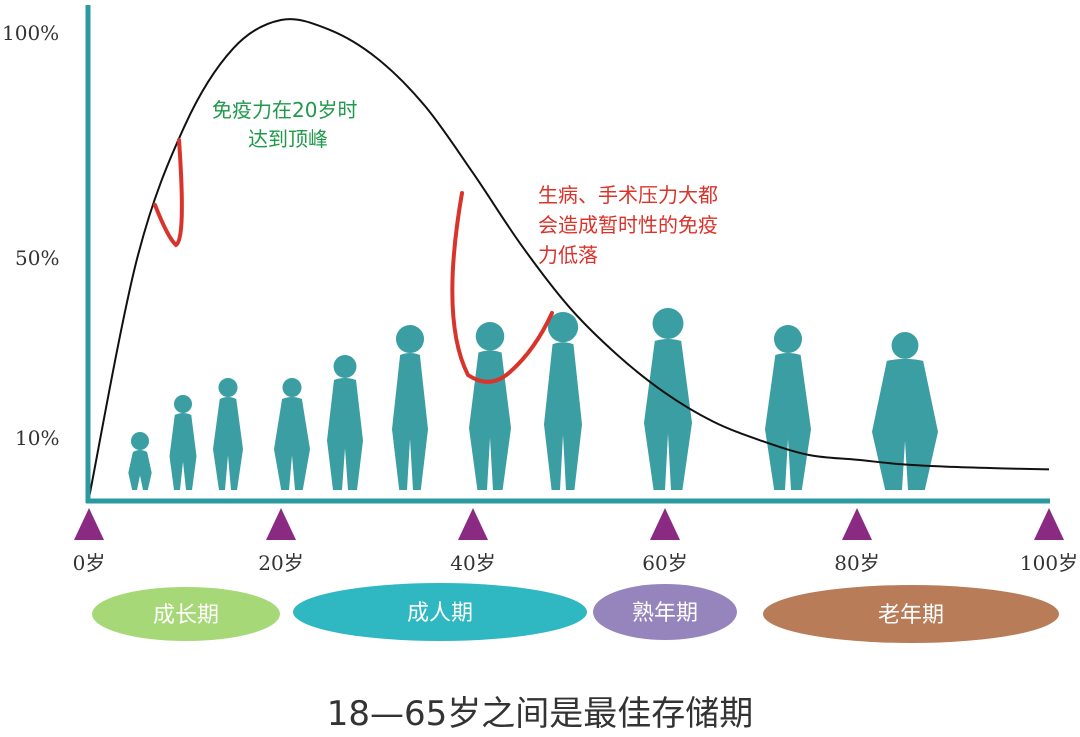 The width and height of the screenshot is (1080, 737). What do you see at coordinates (856, 563) in the screenshot?
I see `x-tick-label: 80岁` at bounding box center [856, 563].